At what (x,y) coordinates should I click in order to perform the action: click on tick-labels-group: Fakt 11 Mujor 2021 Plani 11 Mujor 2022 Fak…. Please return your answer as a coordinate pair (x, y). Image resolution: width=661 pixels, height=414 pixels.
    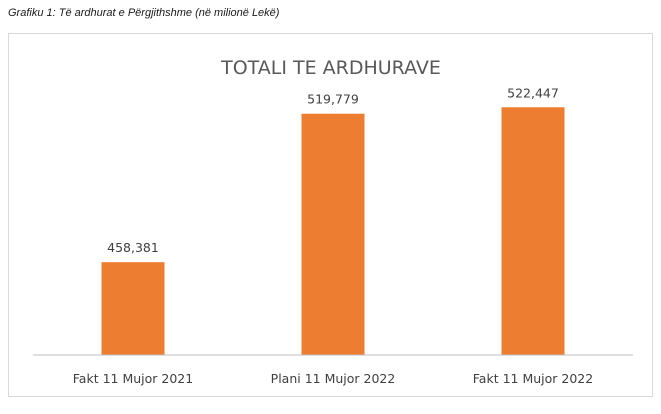
    Looking at the image, I should click on (333, 378).